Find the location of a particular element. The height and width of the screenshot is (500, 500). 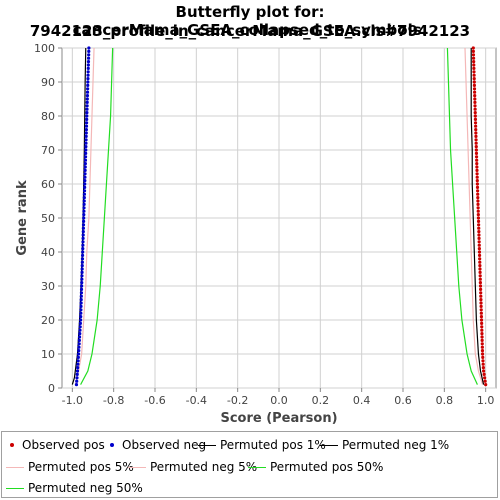

y-tick-label: 40 is located at coordinates (48, 252).